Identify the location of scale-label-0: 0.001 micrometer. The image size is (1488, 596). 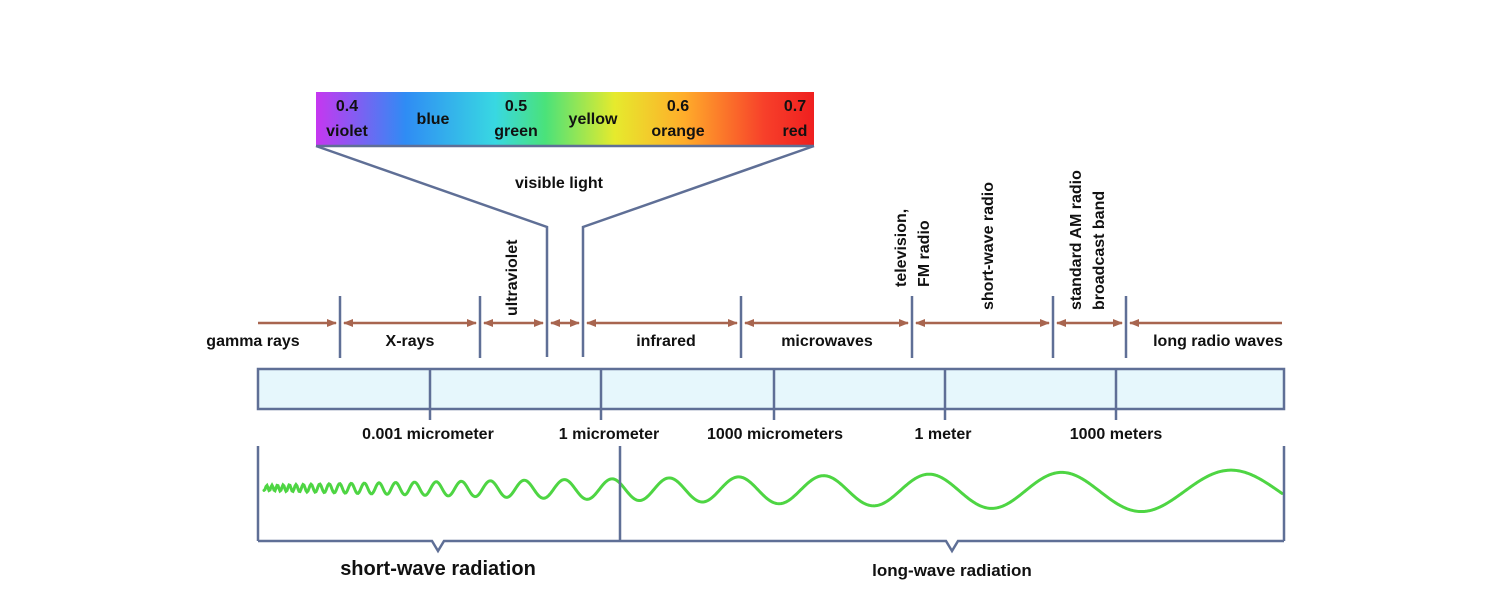
(428, 434).